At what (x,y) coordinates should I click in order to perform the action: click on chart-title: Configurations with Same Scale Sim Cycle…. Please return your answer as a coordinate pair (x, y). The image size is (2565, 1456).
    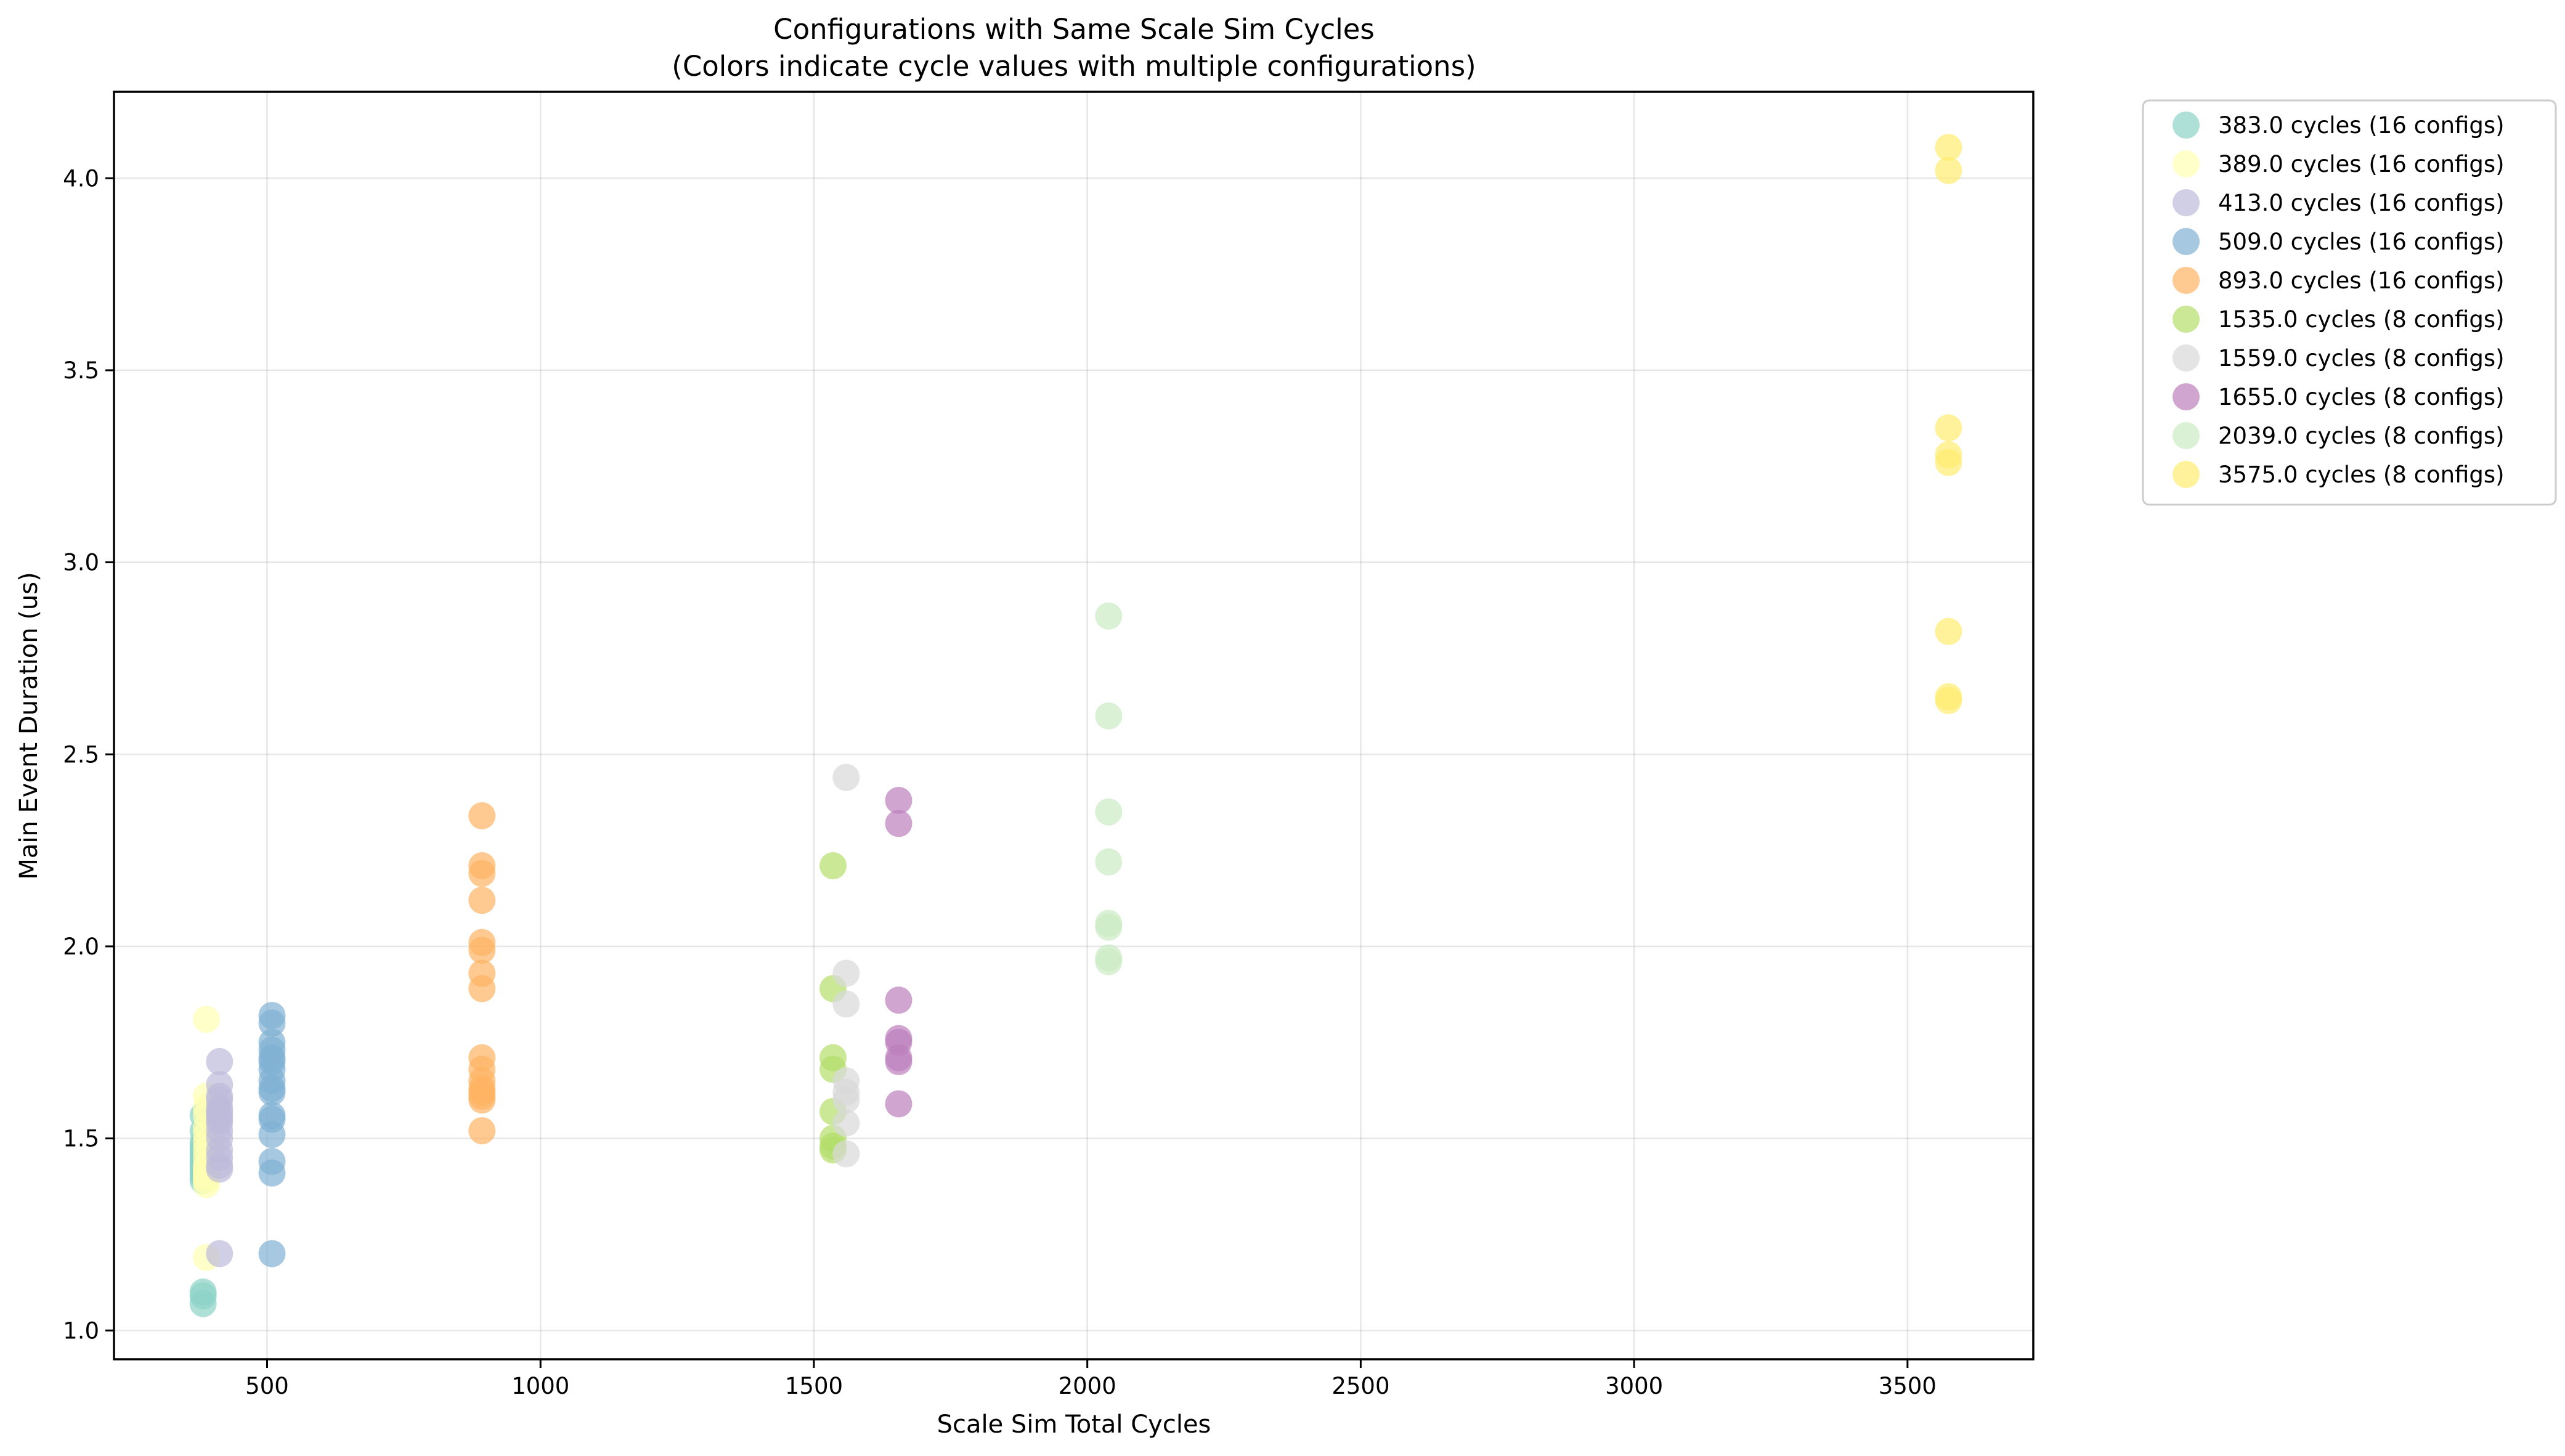
    Looking at the image, I should click on (1074, 29).